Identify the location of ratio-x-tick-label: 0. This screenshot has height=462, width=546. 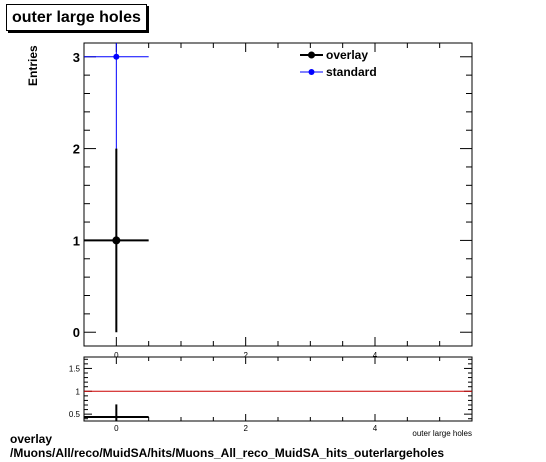
(116, 428).